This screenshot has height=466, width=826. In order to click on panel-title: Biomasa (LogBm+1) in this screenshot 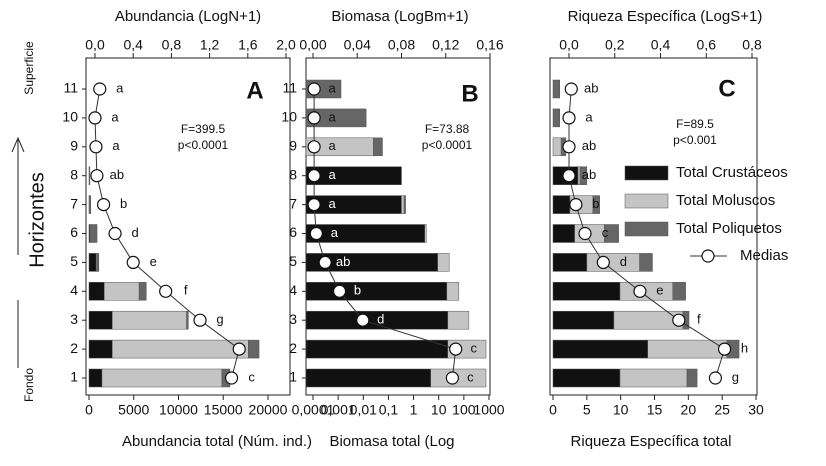, I will do `click(399, 16)`.